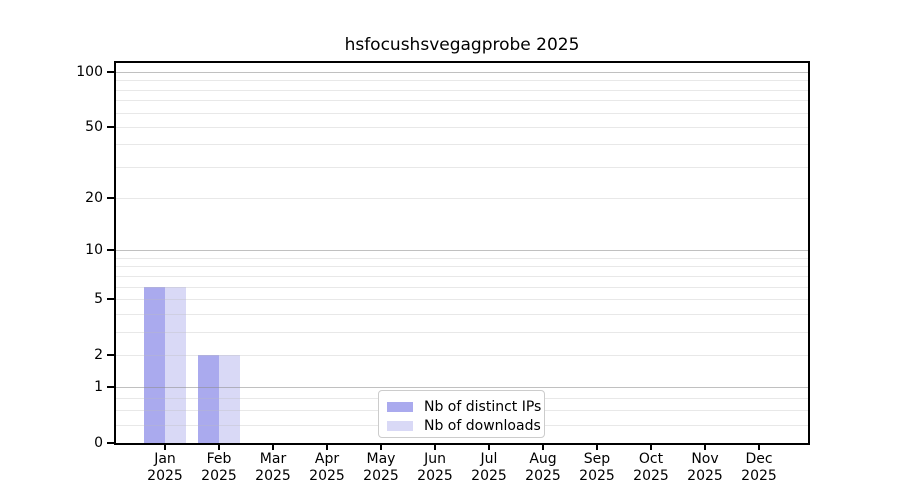 The height and width of the screenshot is (500, 900). I want to click on xtick-mark-feb, so click(219, 447).